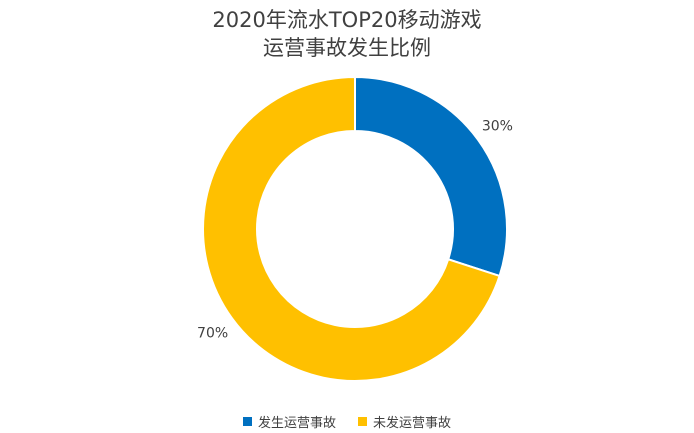 This screenshot has height=433, width=694. What do you see at coordinates (497, 127) in the screenshot?
I see `data-label-0: 30%` at bounding box center [497, 127].